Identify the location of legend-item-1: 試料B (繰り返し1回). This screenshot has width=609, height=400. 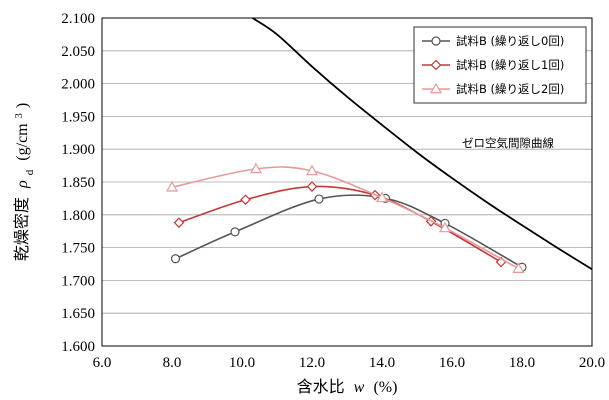
(493, 65).